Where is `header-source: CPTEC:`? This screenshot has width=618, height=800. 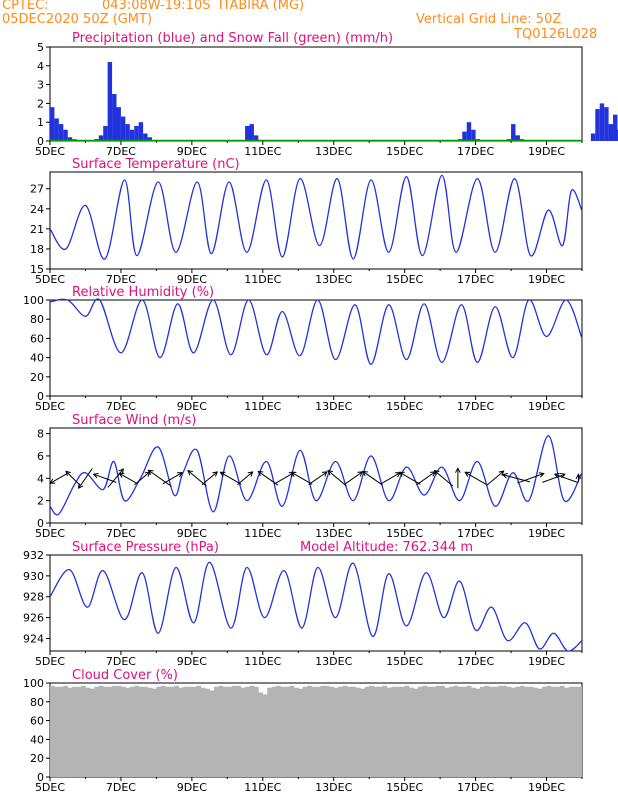
header-source: CPTEC: is located at coordinates (25, 6).